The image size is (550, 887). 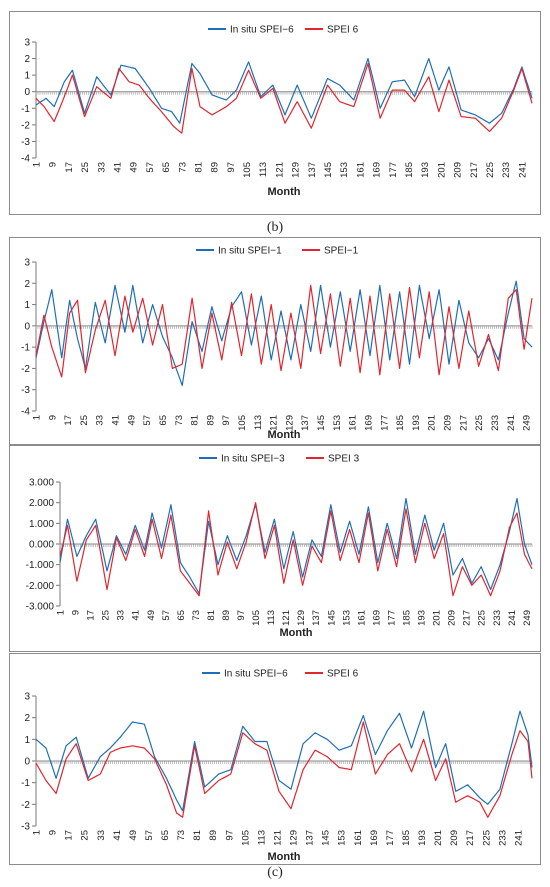 What do you see at coordinates (27, 697) in the screenshot?
I see `y-tick-label: 3` at bounding box center [27, 697].